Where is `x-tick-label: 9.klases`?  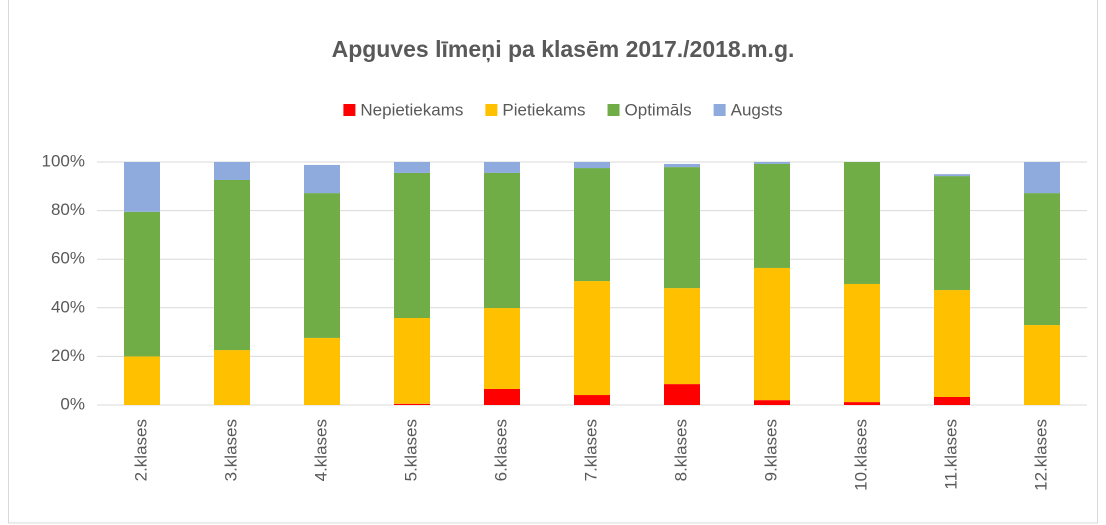 x-tick-label: 9.klases is located at coordinates (770, 450).